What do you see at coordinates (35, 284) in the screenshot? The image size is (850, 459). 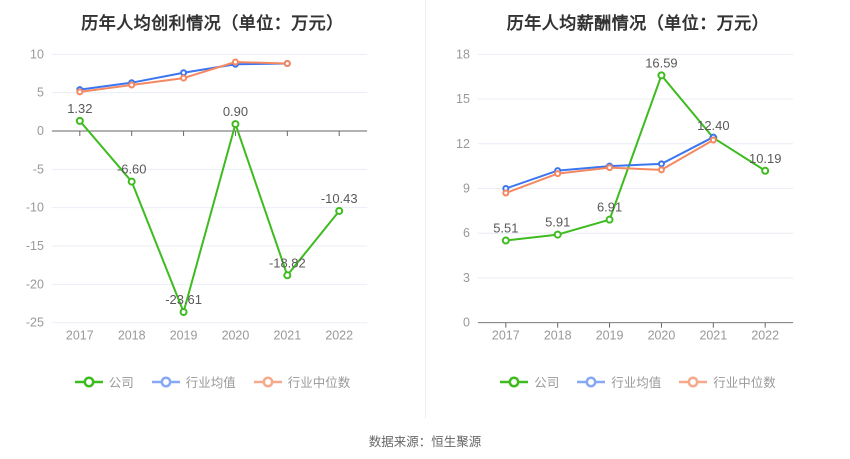 I see `y-axis-tick-label: -20` at bounding box center [35, 284].